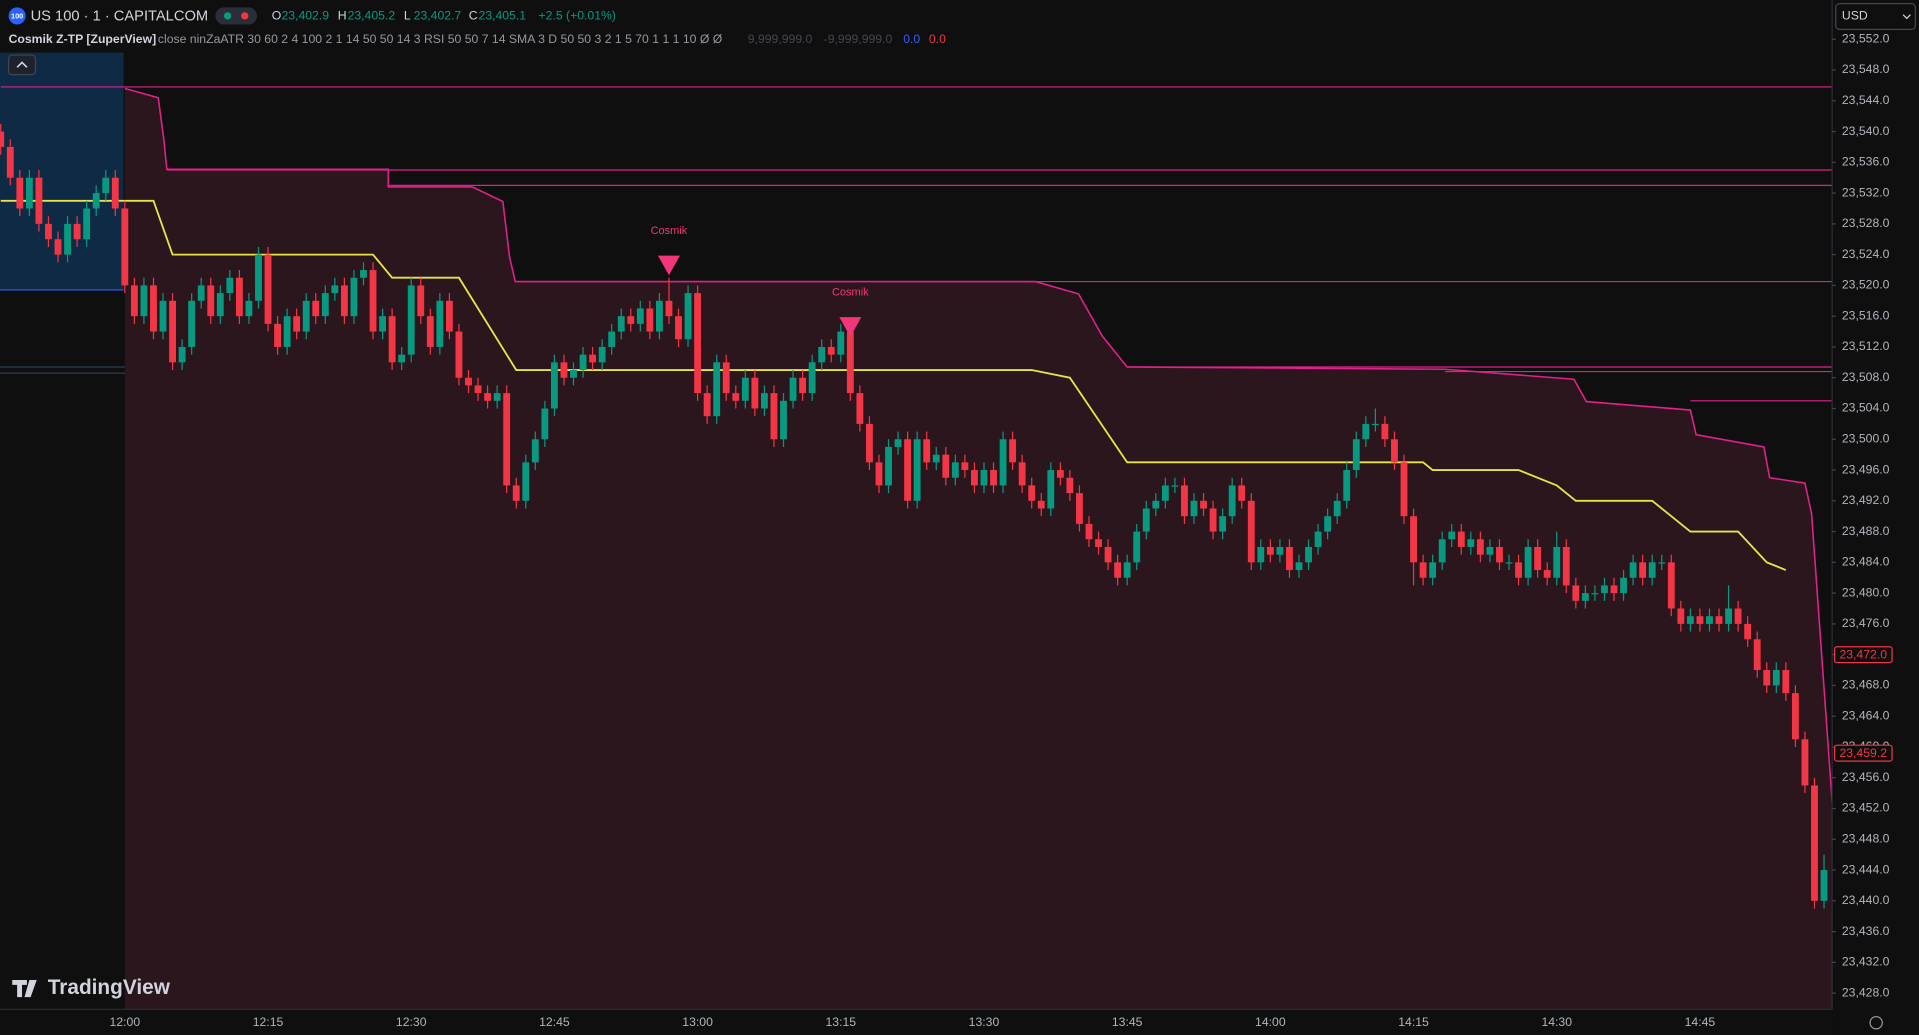 This screenshot has height=1035, width=1919. What do you see at coordinates (1875, 16) in the screenshot?
I see `currency-select` at bounding box center [1875, 16].